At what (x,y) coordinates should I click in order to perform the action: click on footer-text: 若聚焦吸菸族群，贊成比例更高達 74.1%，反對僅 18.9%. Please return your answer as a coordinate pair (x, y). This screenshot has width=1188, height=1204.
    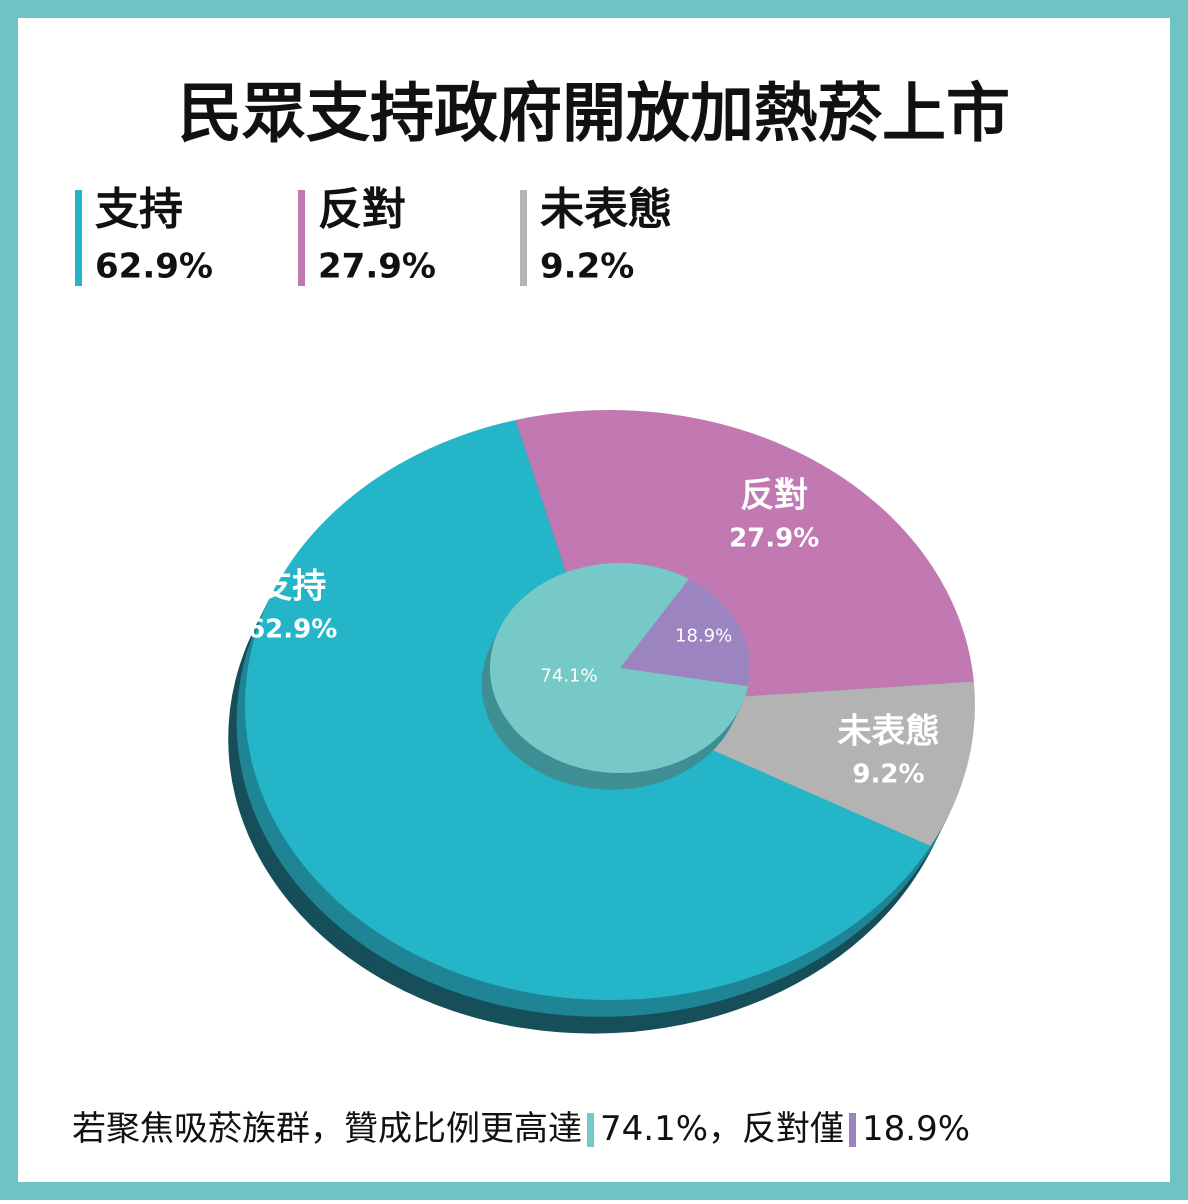
    Looking at the image, I should click on (521, 1129).